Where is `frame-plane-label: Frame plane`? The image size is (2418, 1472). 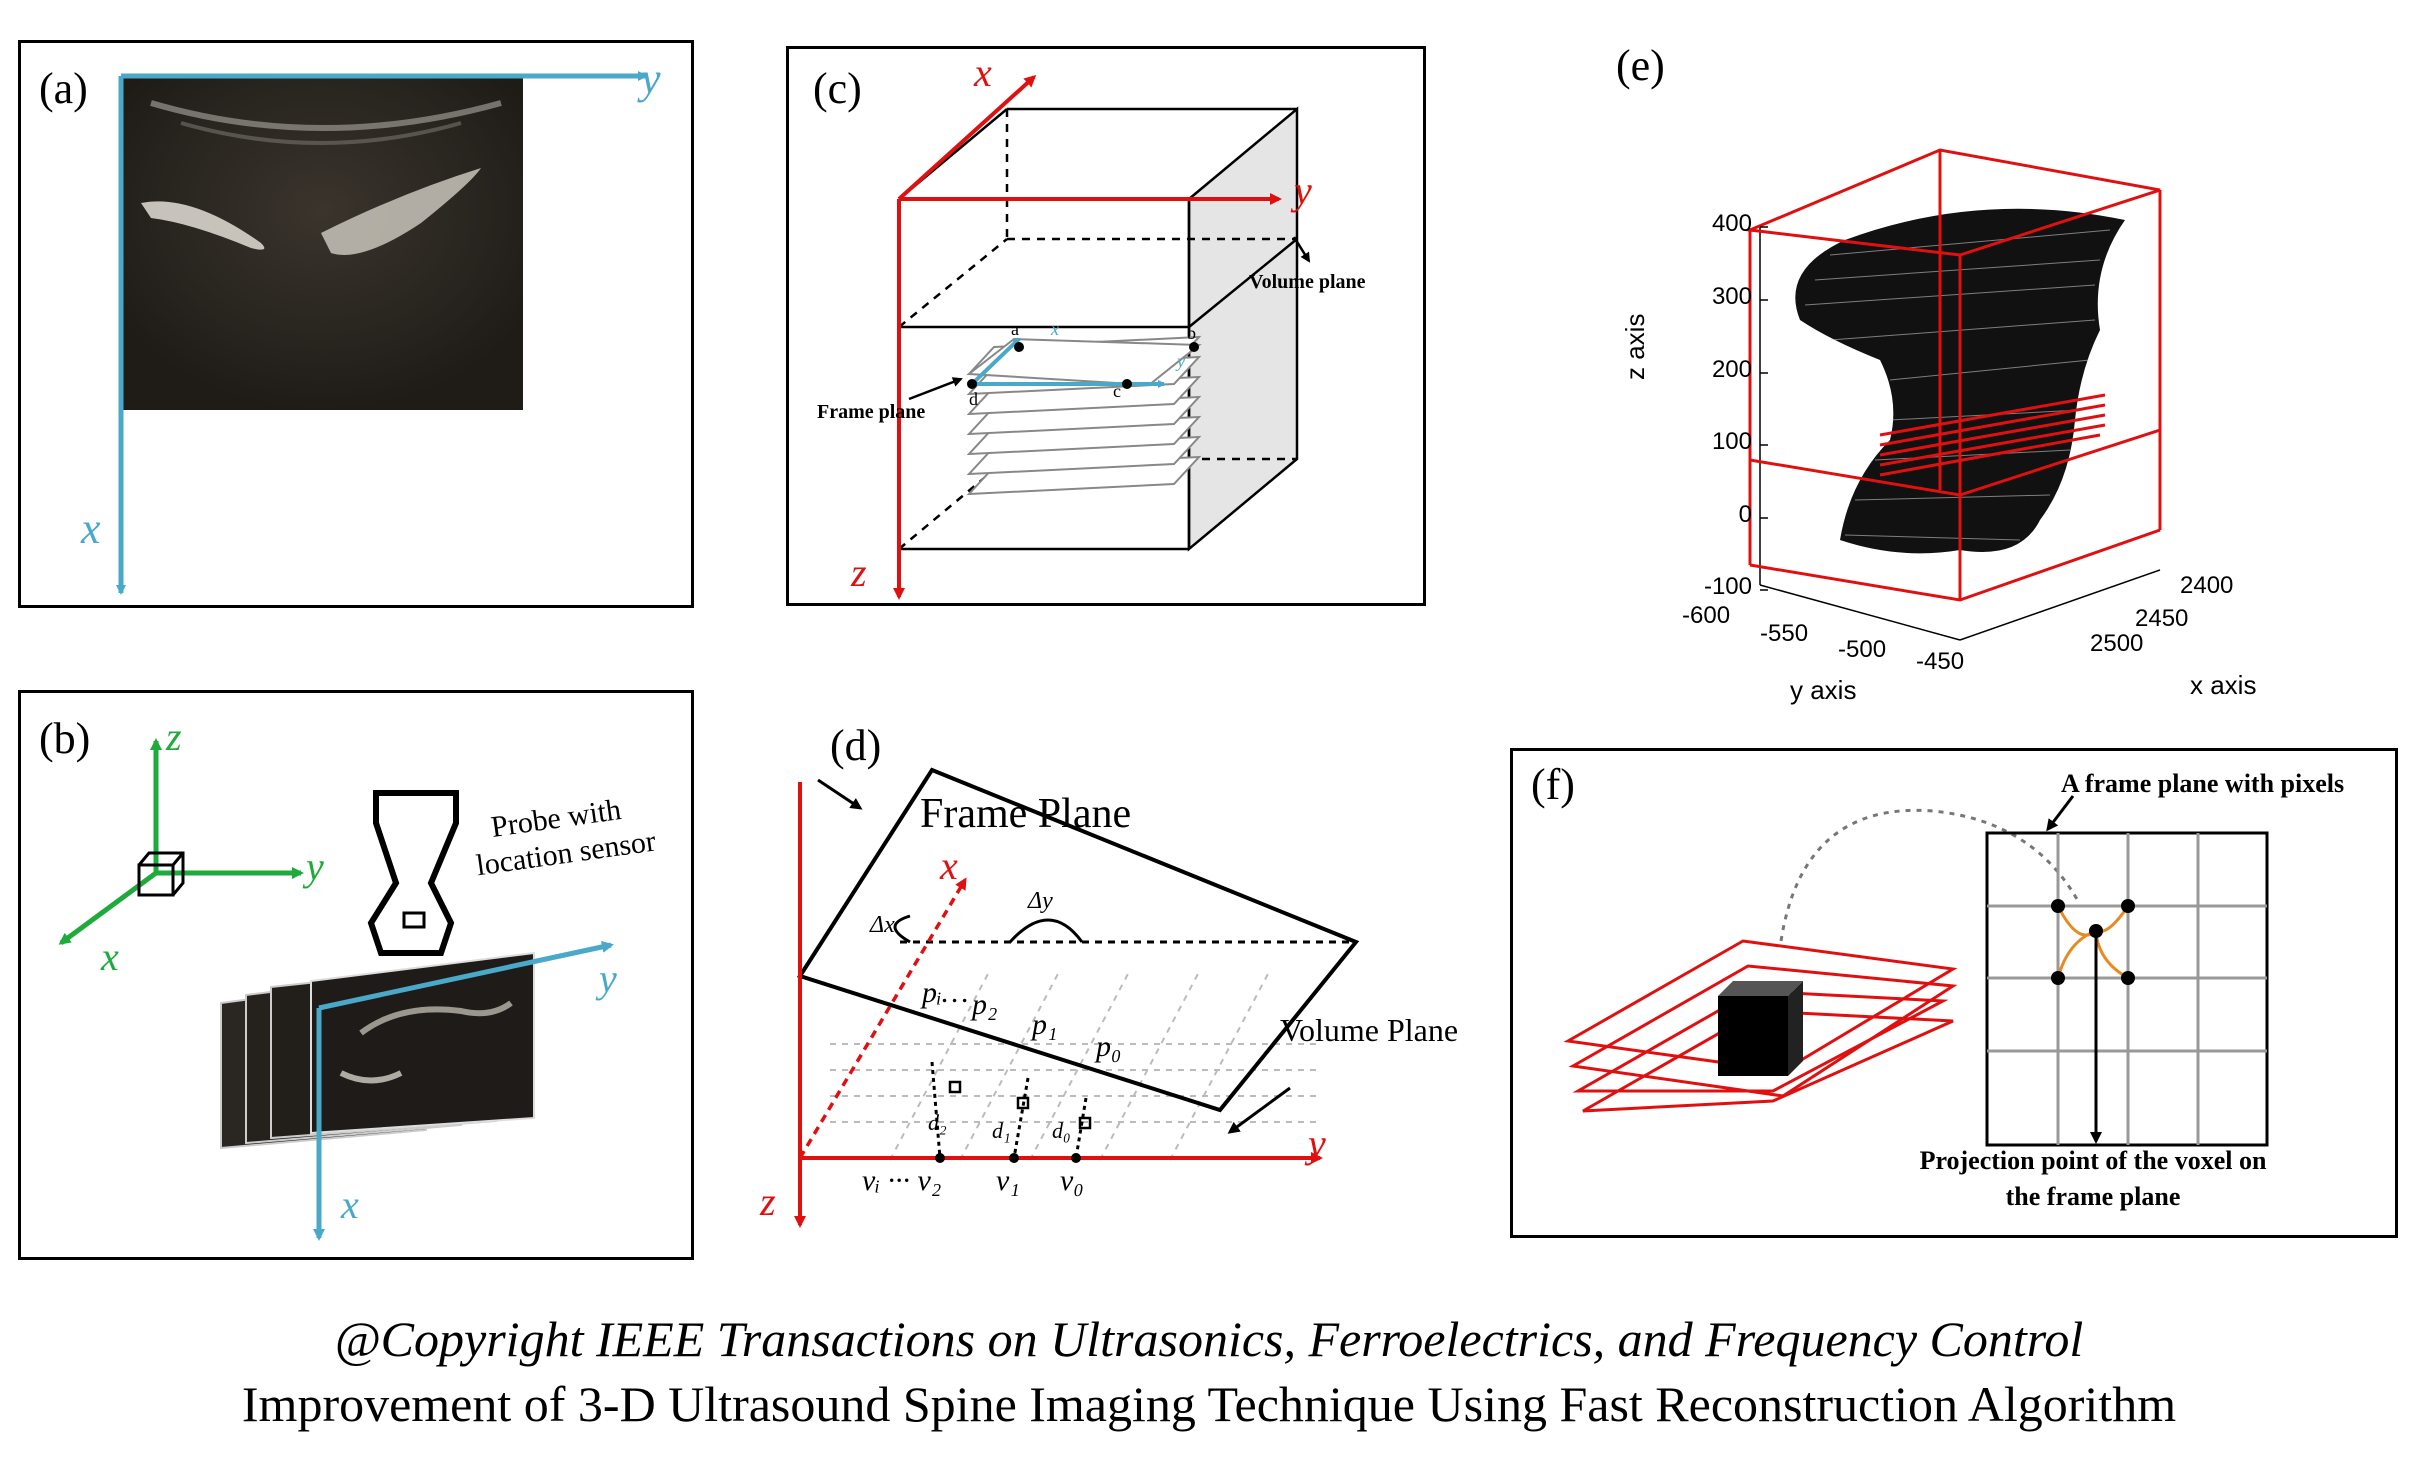 frame-plane-label: Frame plane is located at coordinates (871, 412).